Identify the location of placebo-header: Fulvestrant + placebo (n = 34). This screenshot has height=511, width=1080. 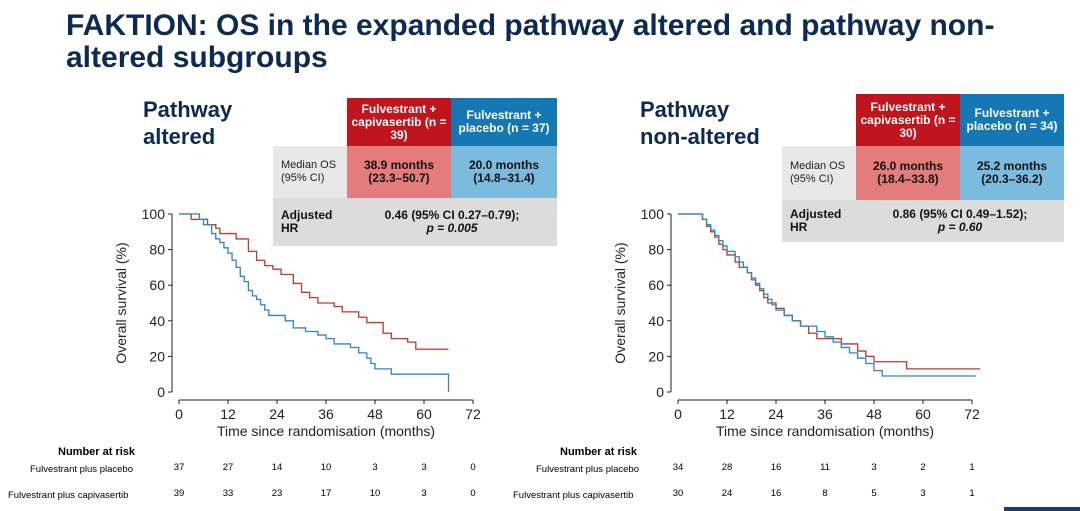
(1012, 120).